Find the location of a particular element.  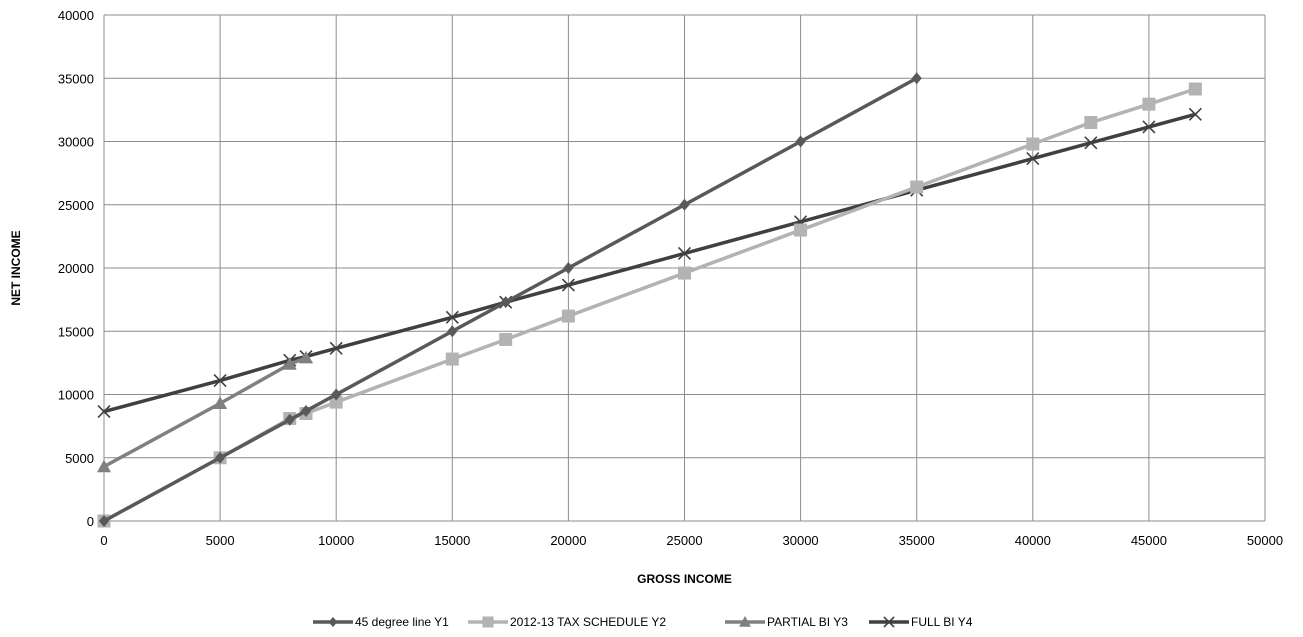

series-line is located at coordinates (205, 412).